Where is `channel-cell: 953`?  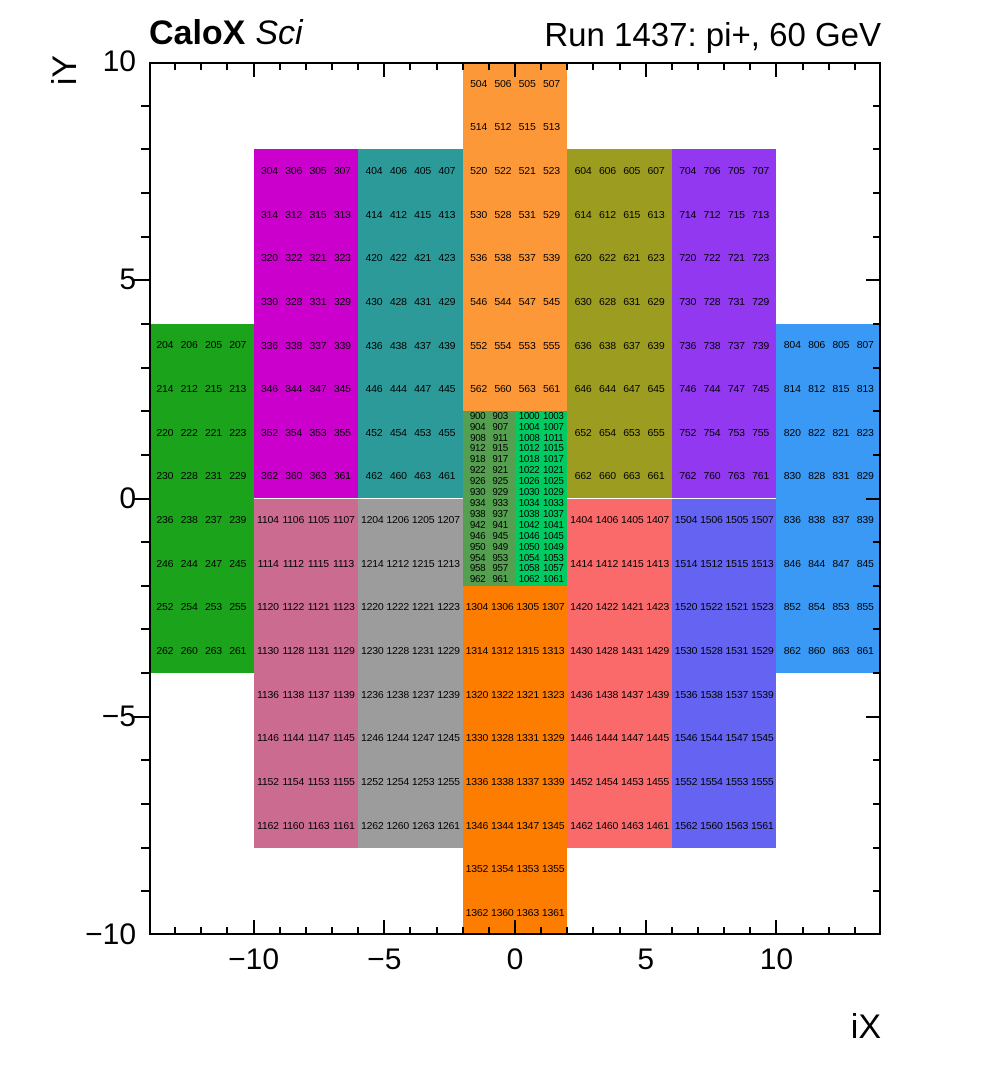 channel-cell: 953 is located at coordinates (500, 558).